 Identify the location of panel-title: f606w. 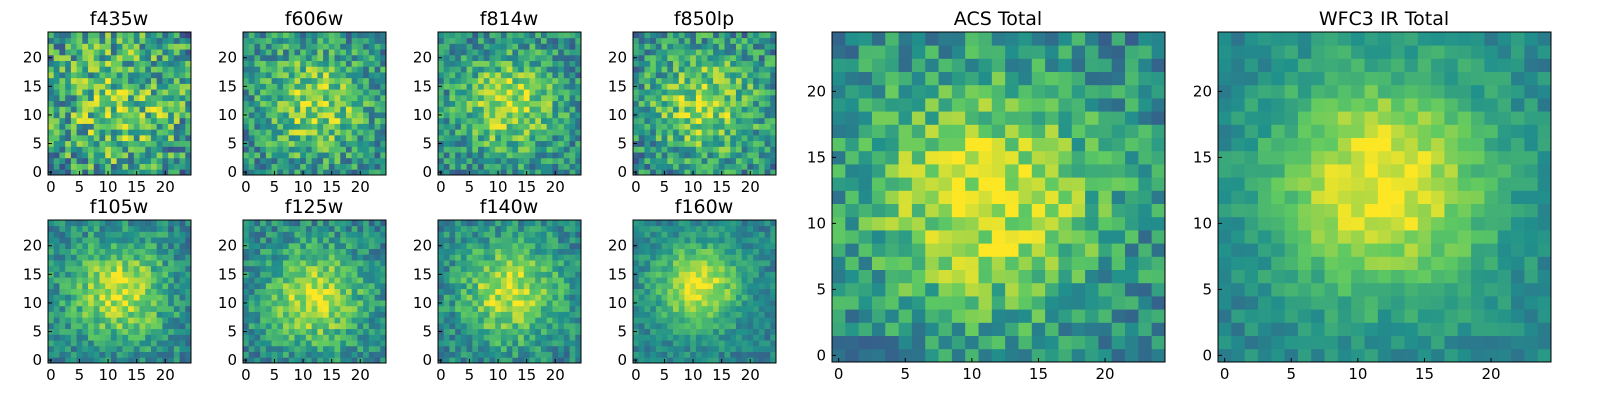
(314, 19).